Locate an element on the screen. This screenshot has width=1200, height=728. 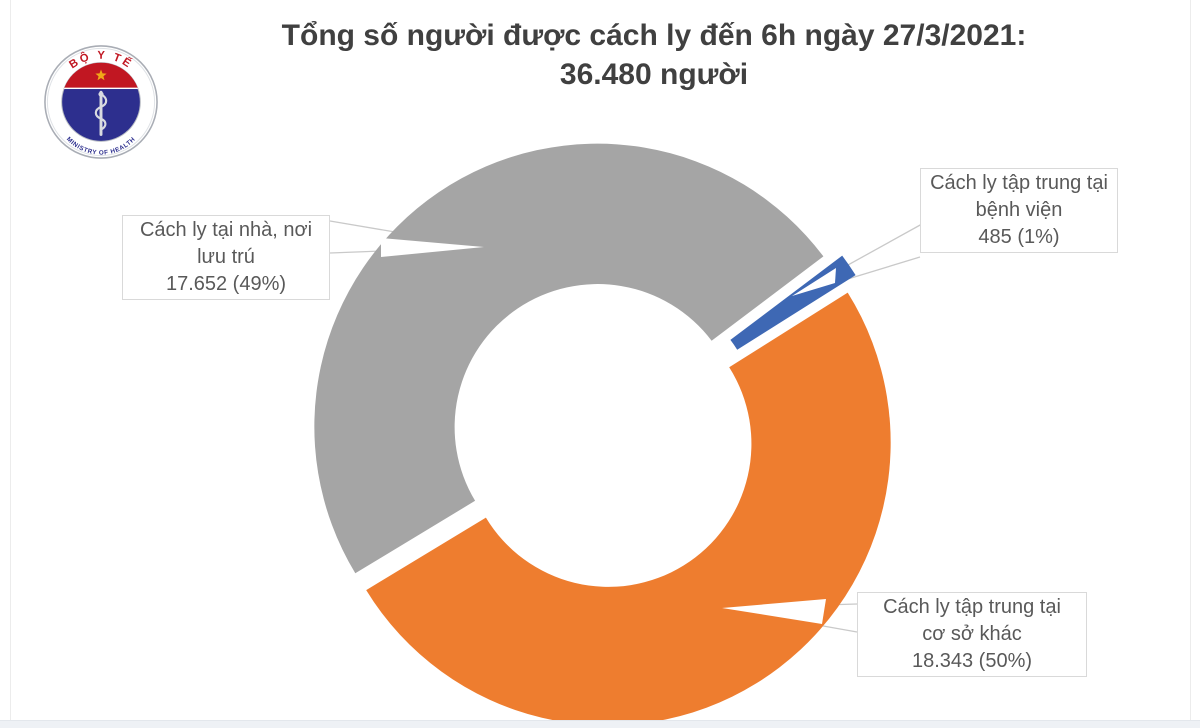
caduceus-icon is located at coordinates (101, 113).